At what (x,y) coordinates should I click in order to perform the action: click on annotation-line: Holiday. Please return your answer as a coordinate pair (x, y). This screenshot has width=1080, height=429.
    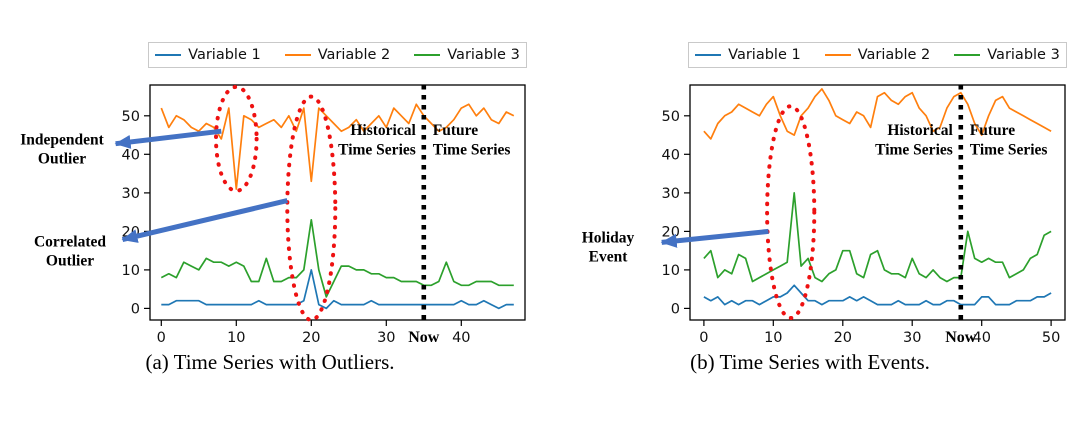
    Looking at the image, I should click on (608, 238).